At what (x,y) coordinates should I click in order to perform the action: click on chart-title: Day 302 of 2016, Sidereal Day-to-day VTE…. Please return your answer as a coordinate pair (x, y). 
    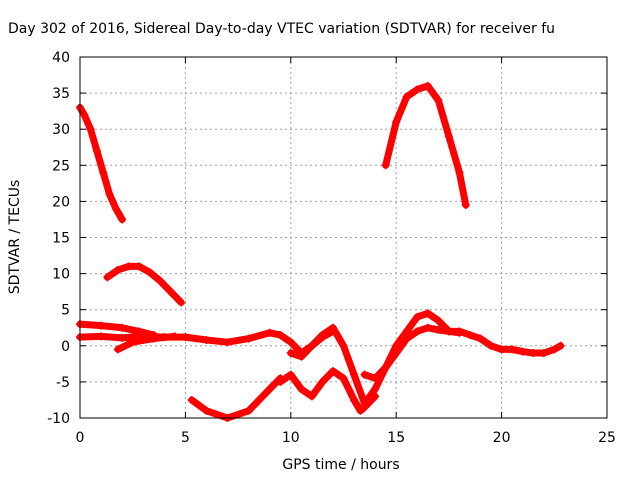
    Looking at the image, I should click on (281, 29).